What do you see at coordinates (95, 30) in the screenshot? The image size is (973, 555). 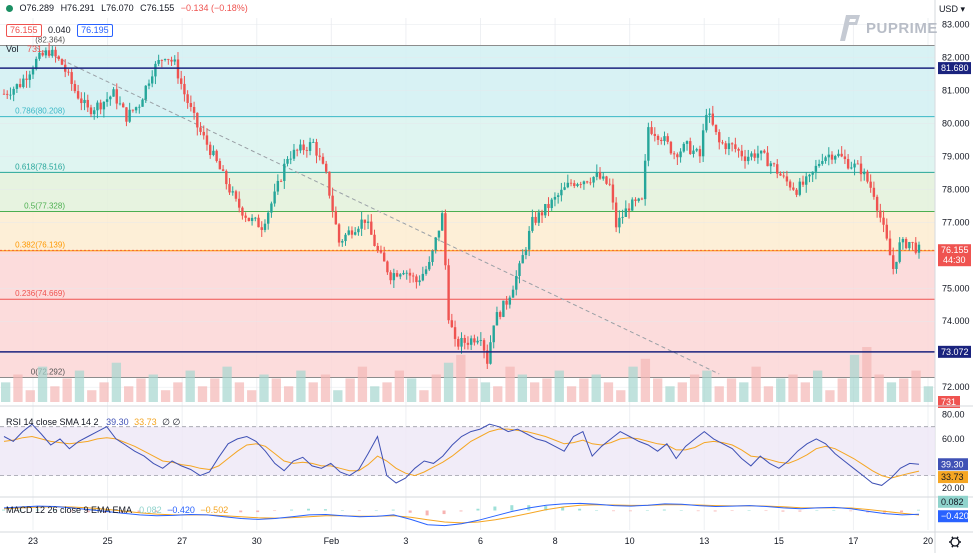 I see `ask-button: 76.195` at bounding box center [95, 30].